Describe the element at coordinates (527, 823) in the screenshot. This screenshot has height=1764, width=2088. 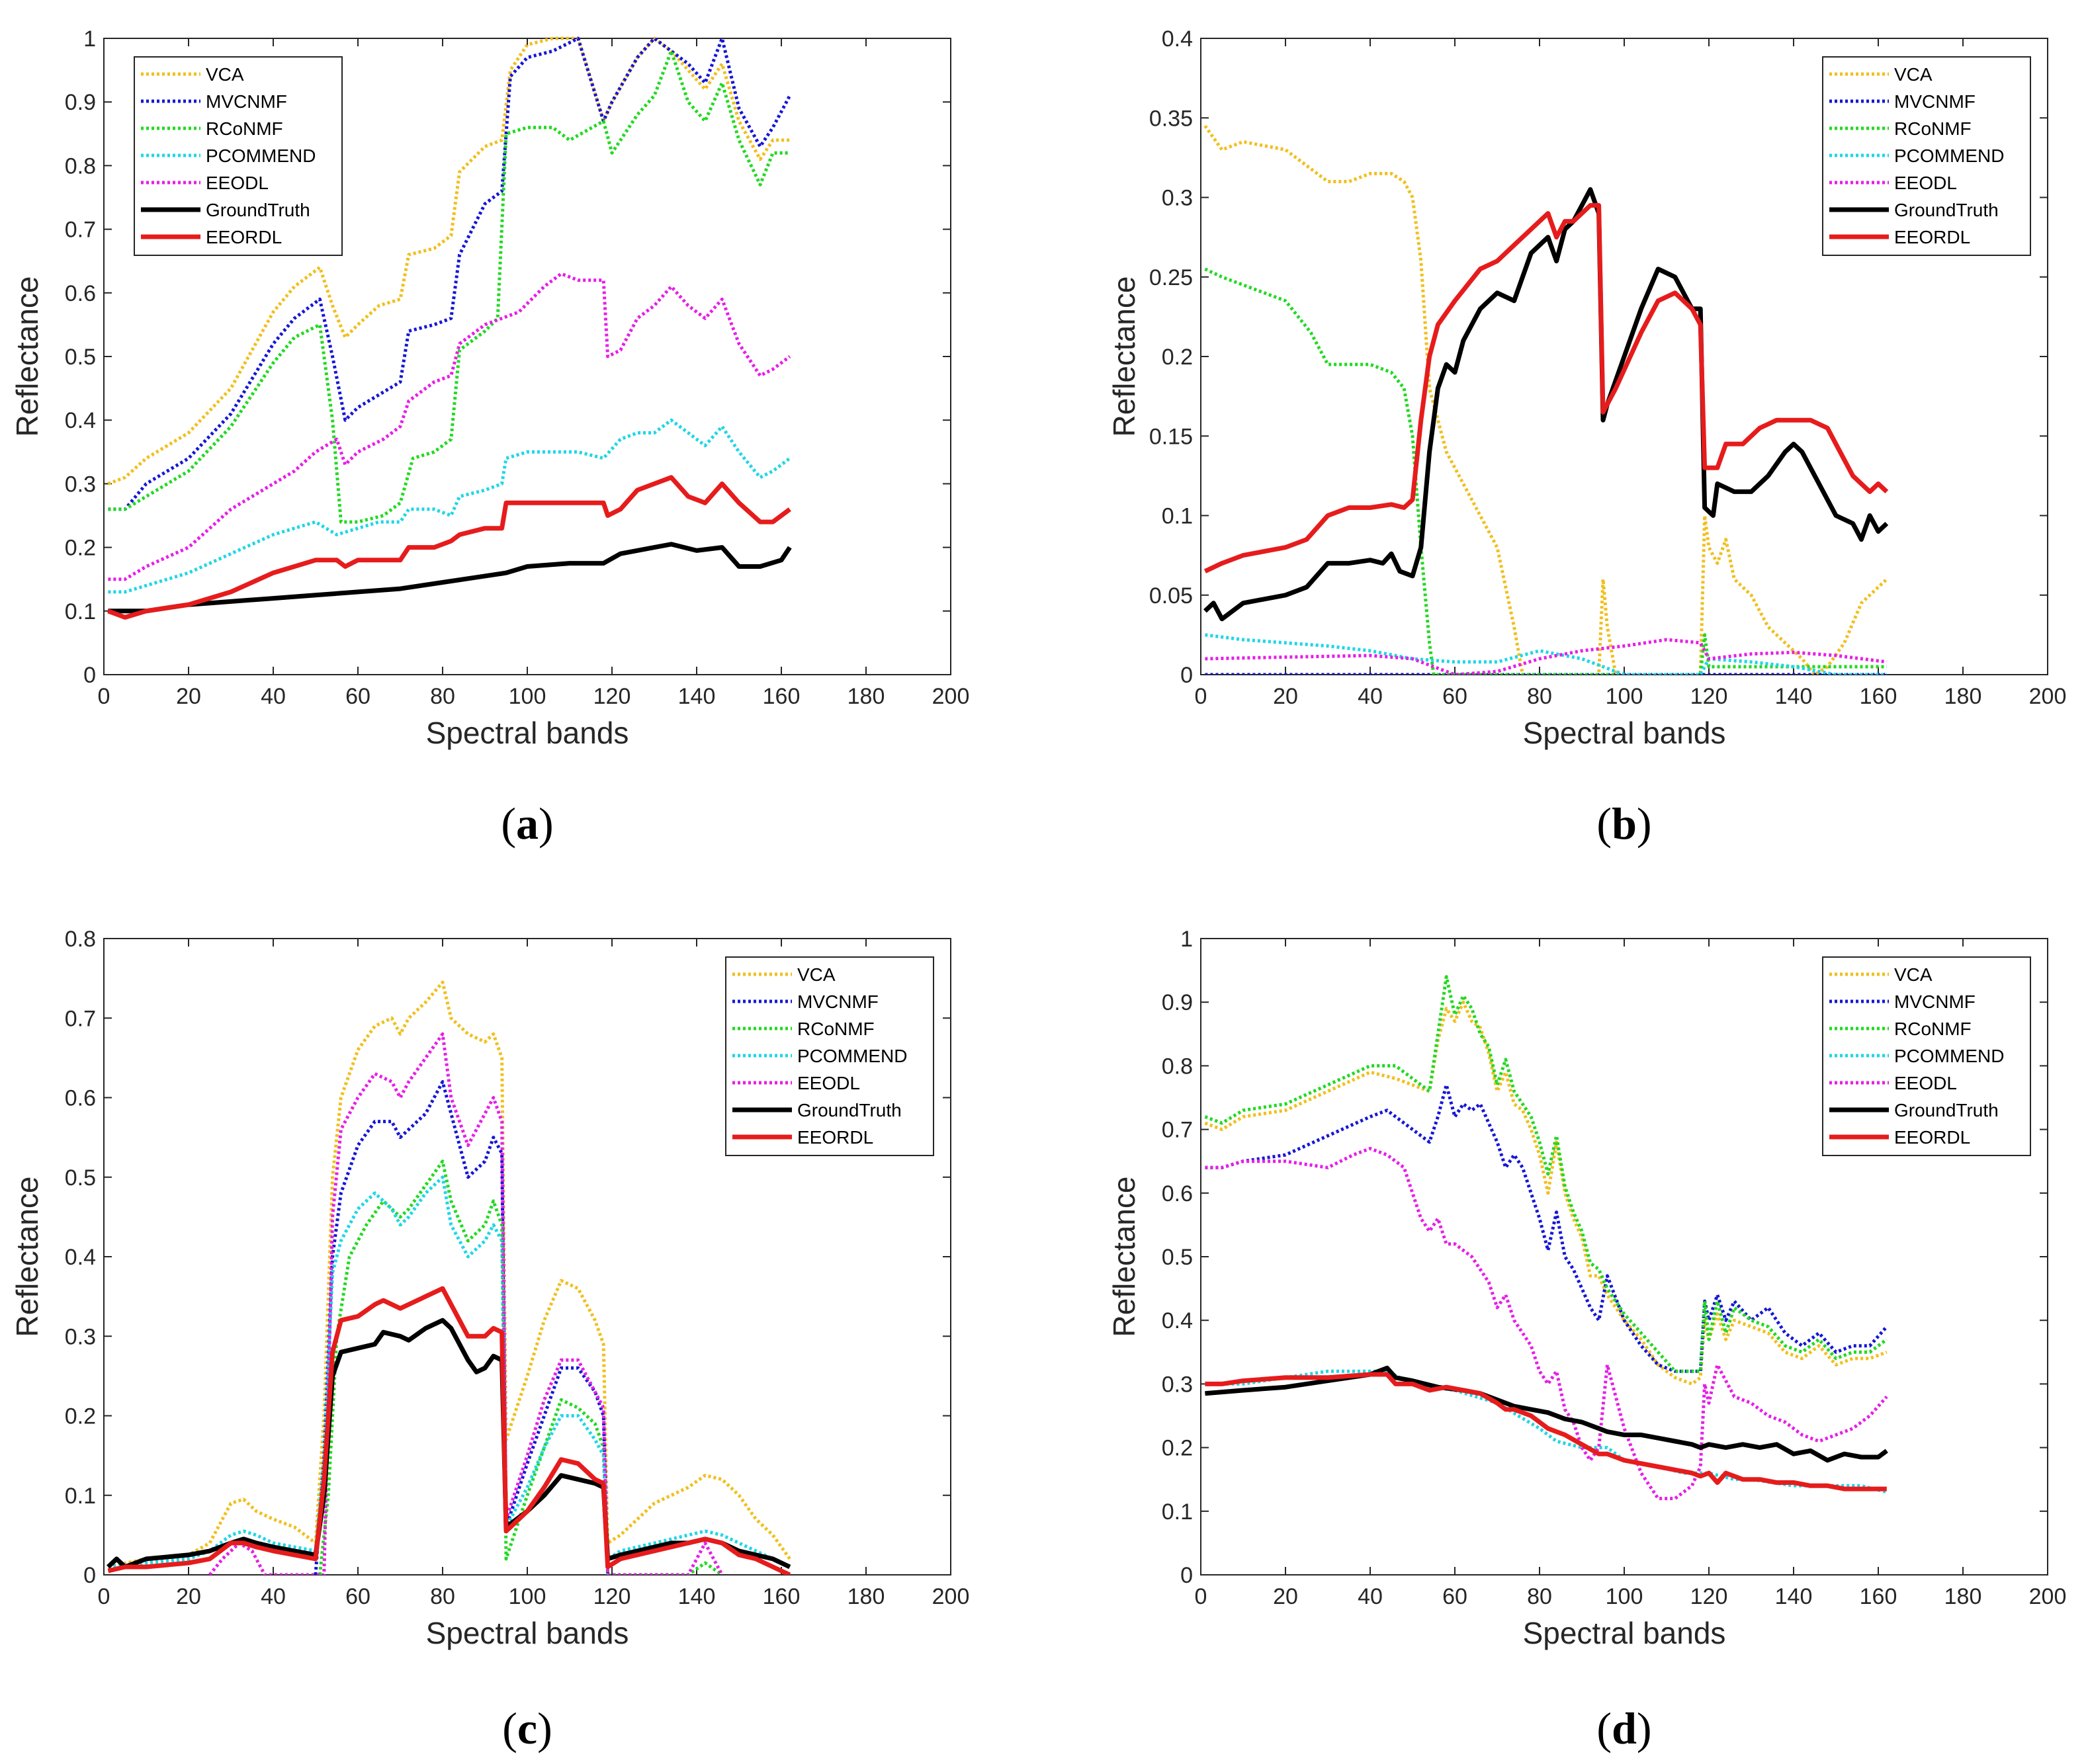
I see `panel-caption: (a)` at that location.